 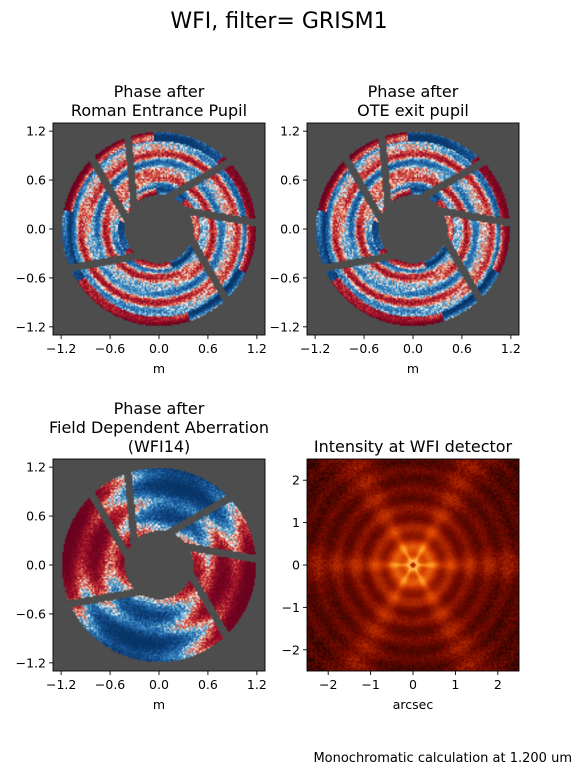 I want to click on panel-title-line: Roman Entrance Pupil, so click(x=159, y=110).